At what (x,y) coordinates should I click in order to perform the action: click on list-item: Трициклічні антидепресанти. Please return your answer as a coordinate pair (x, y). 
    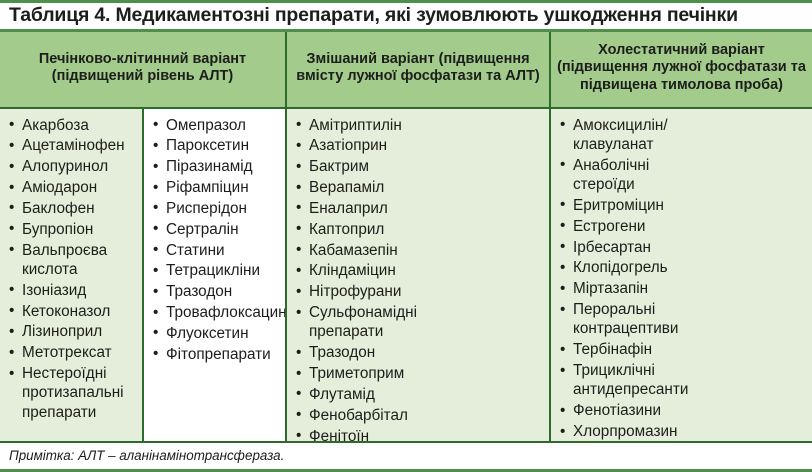
    Looking at the image, I should click on (682, 380).